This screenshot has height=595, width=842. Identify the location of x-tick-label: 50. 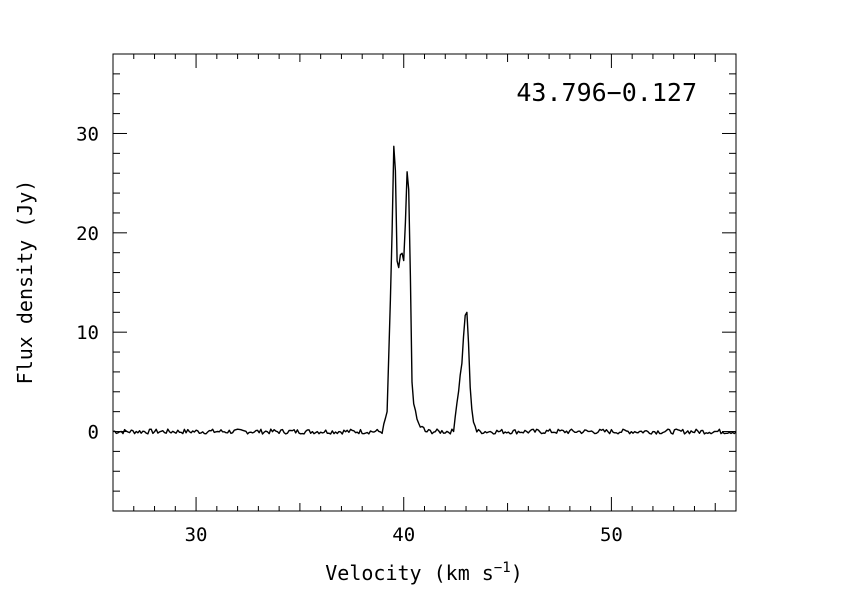
(611, 535).